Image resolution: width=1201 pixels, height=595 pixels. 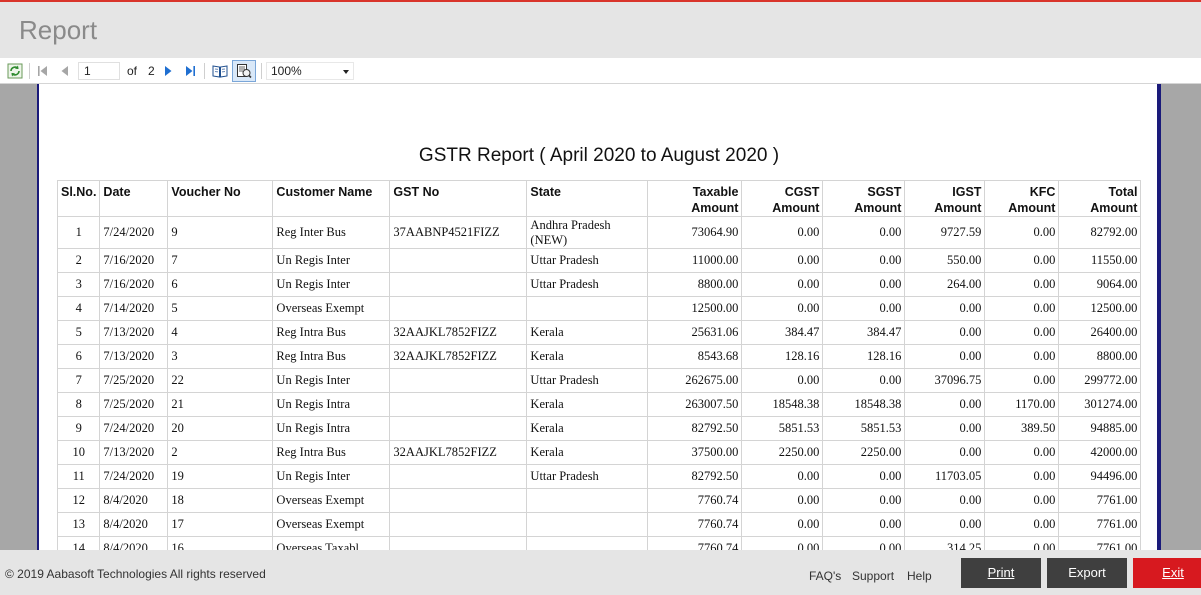 I want to click on previous-page-icon, so click(x=65, y=71).